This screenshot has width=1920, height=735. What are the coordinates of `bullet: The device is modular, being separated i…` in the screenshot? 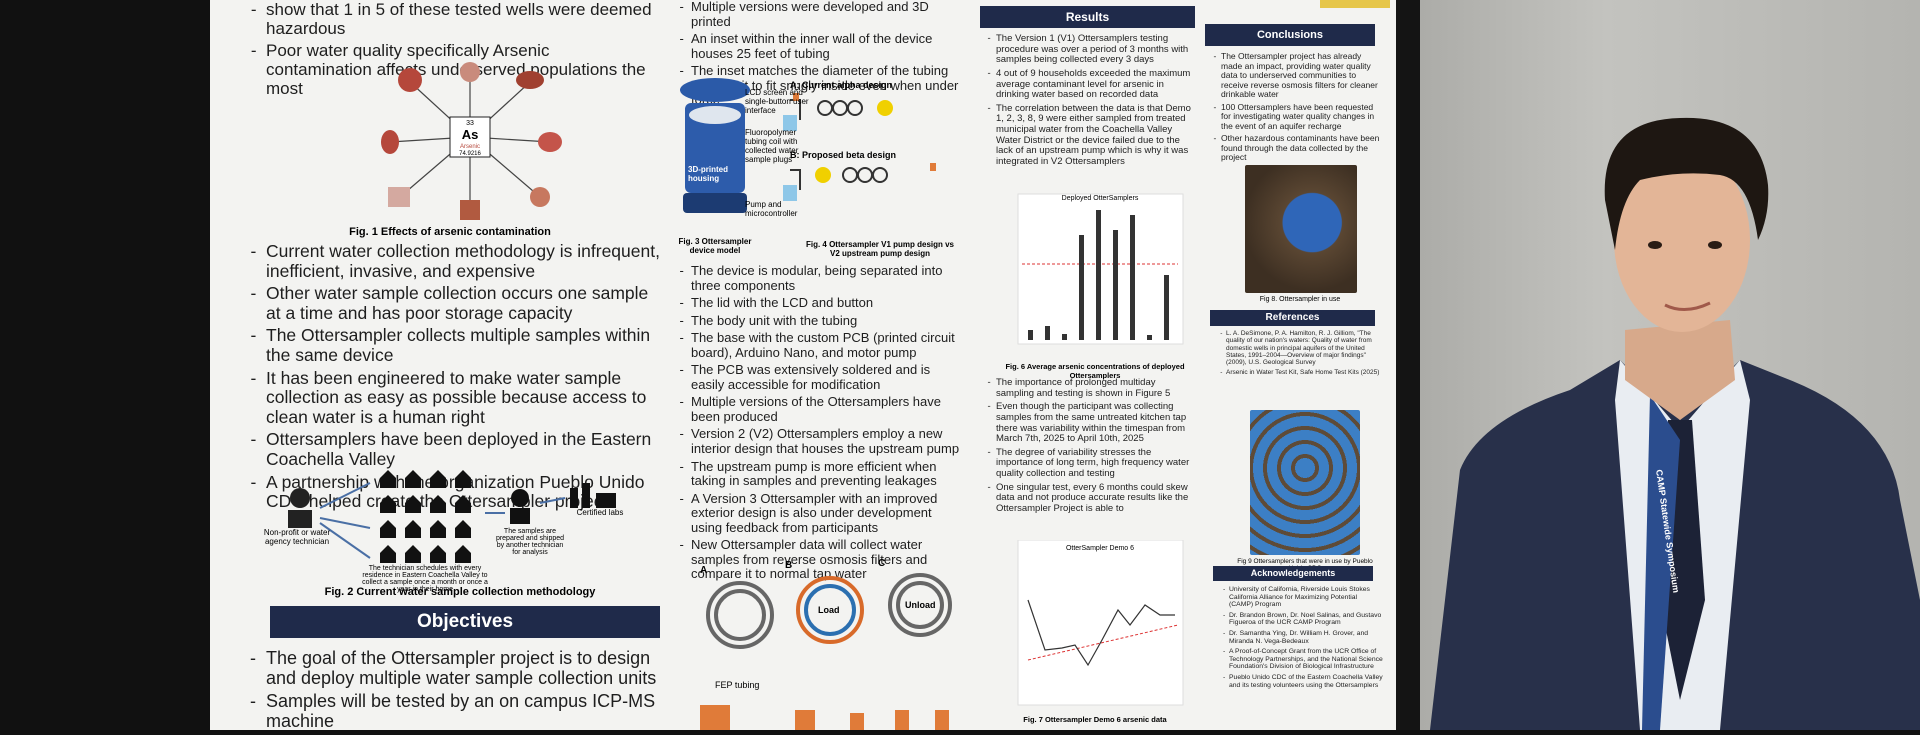 It's located at (828, 278).